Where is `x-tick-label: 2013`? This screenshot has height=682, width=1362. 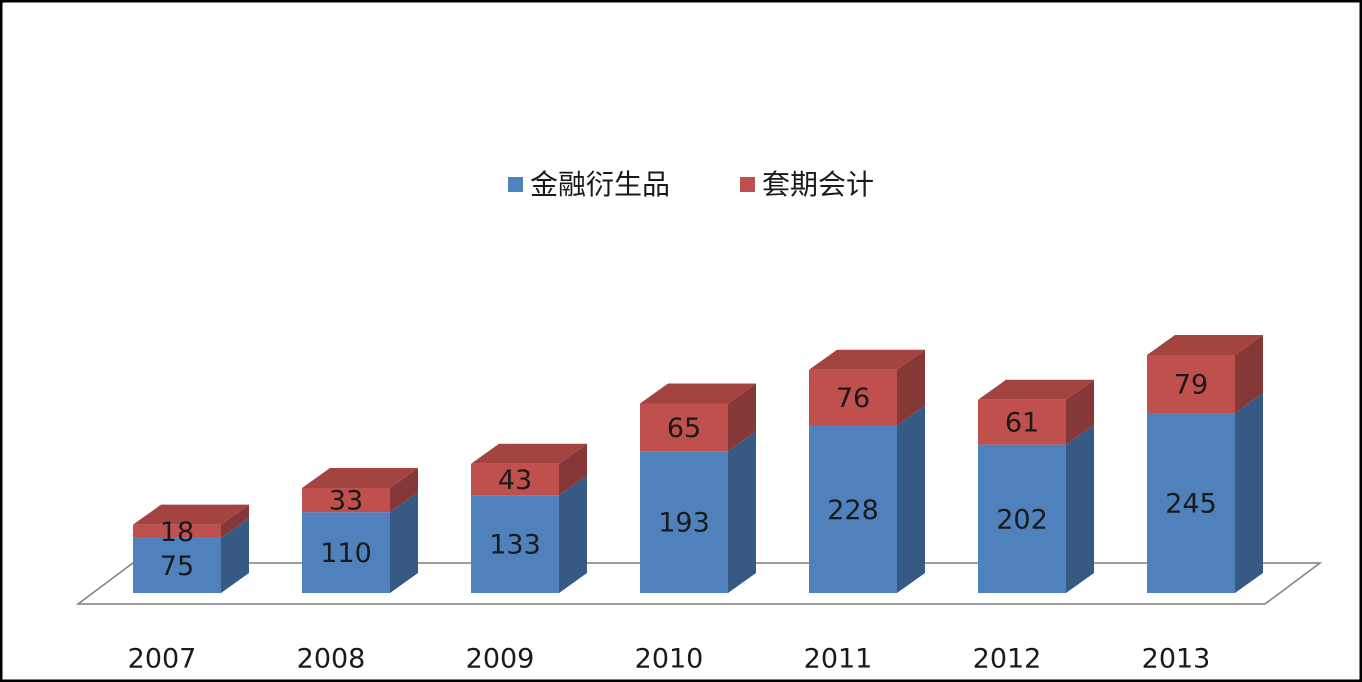 x-tick-label: 2013 is located at coordinates (1176, 659).